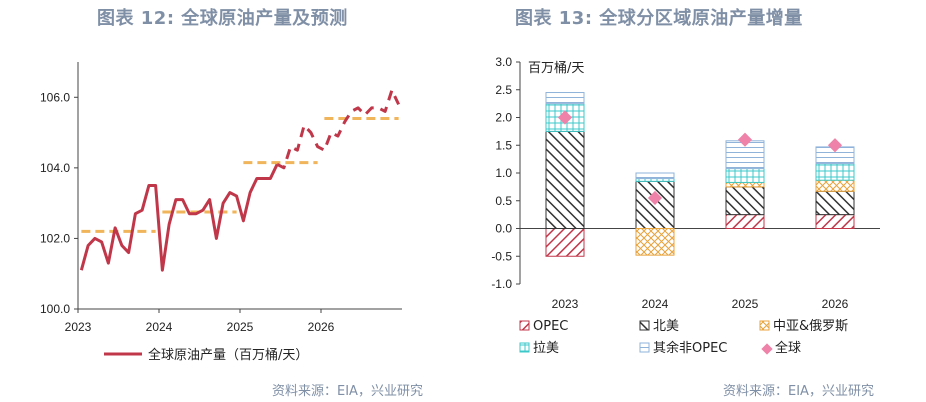  What do you see at coordinates (501, 284) in the screenshot?
I see `y-tick-label: -1.0` at bounding box center [501, 284].